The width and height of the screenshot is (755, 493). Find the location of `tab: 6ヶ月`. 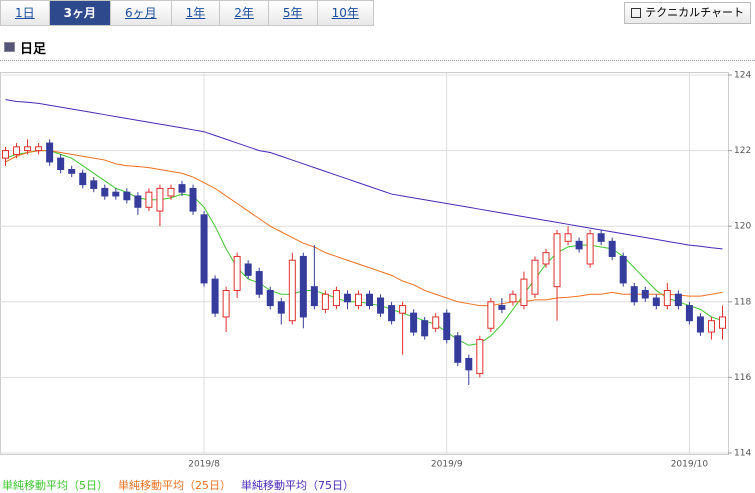

tab: 6ヶ月 is located at coordinates (141, 13).